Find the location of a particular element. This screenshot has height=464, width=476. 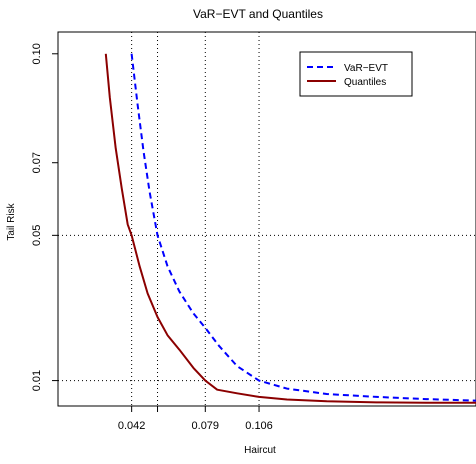

y-tick-label-3: 0.10 is located at coordinates (37, 53).